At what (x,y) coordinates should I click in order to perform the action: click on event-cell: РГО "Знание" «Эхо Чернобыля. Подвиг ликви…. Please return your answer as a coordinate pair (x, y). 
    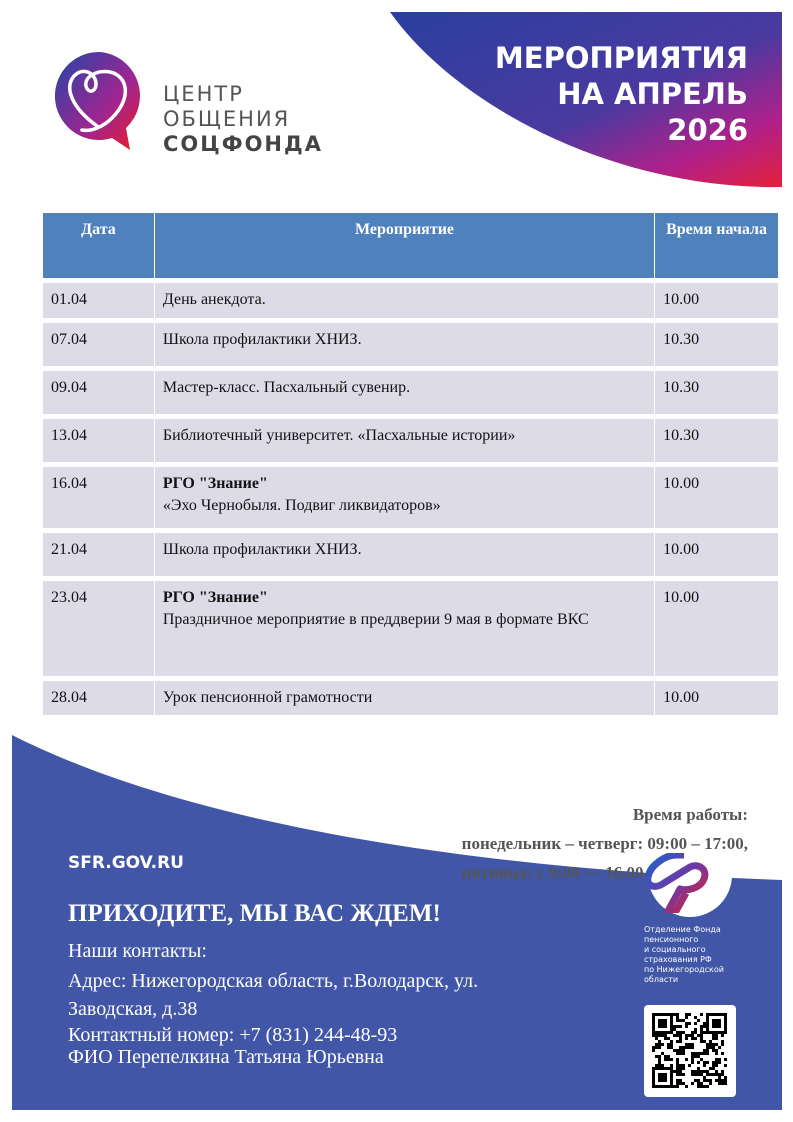
    Looking at the image, I should click on (404, 496).